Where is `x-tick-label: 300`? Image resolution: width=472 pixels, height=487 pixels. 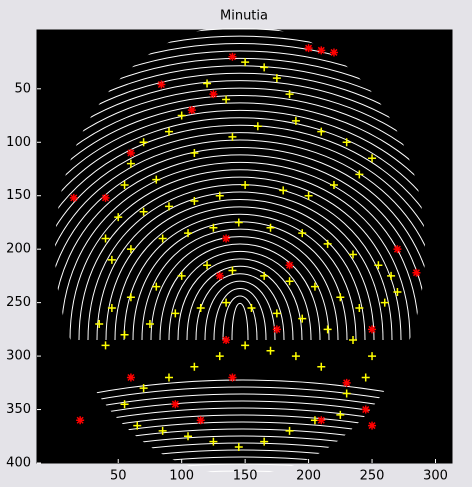 x-tick-label: 300 is located at coordinates (435, 476).